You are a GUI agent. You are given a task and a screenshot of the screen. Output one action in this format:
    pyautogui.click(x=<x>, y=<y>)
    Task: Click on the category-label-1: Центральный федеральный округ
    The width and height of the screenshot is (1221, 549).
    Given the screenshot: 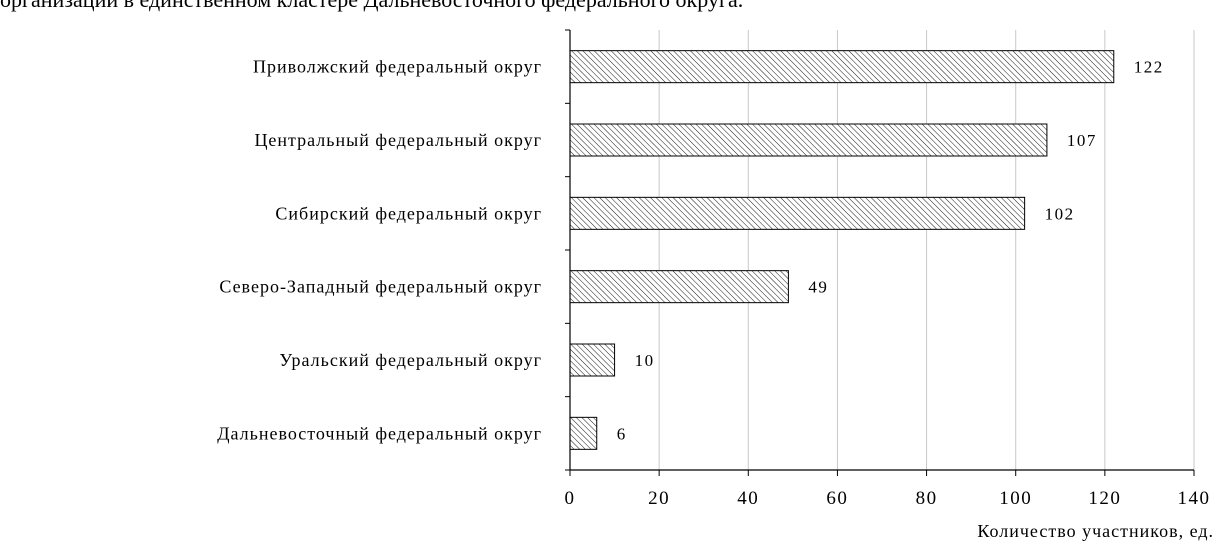 What is the action you would take?
    pyautogui.click(x=398, y=140)
    